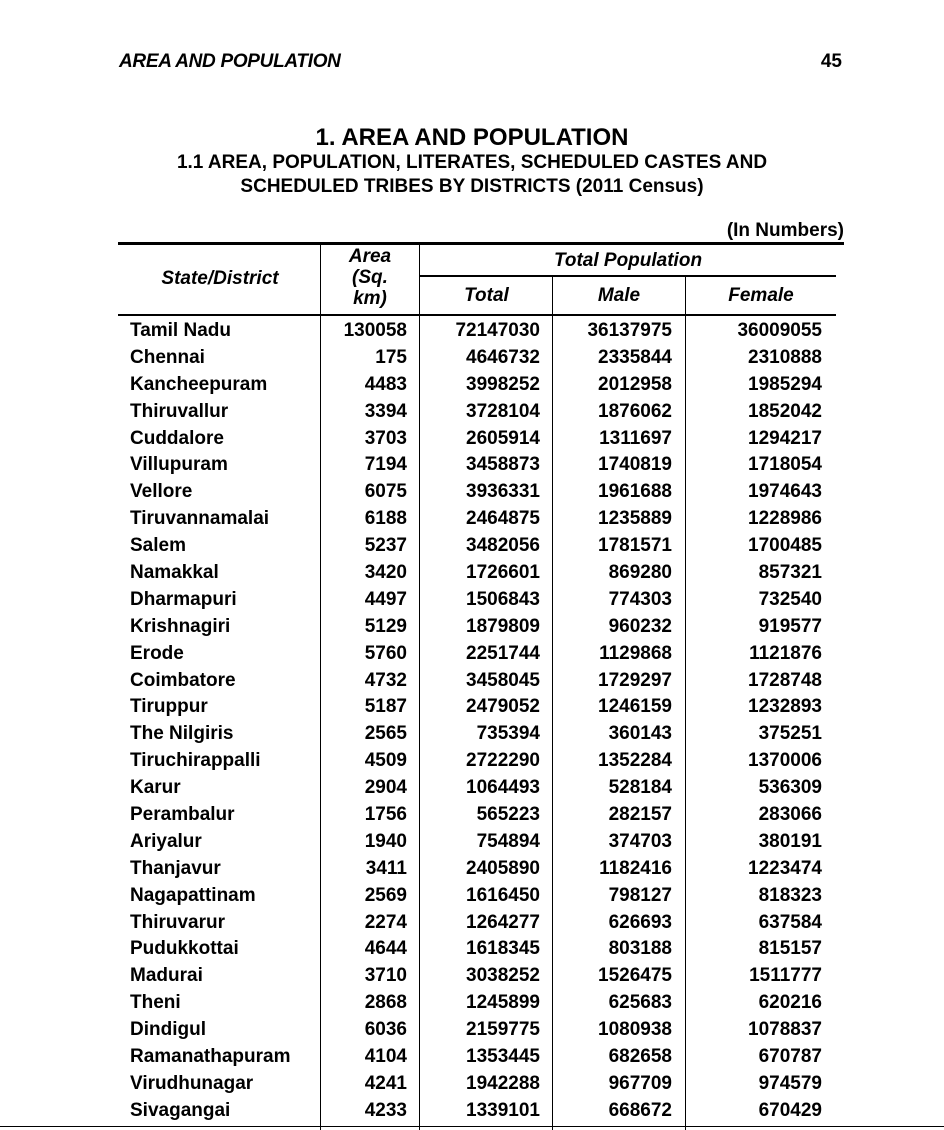 The image size is (944, 1130). Describe the element at coordinates (174, 573) in the screenshot. I see `district-name: Namakkal` at that location.